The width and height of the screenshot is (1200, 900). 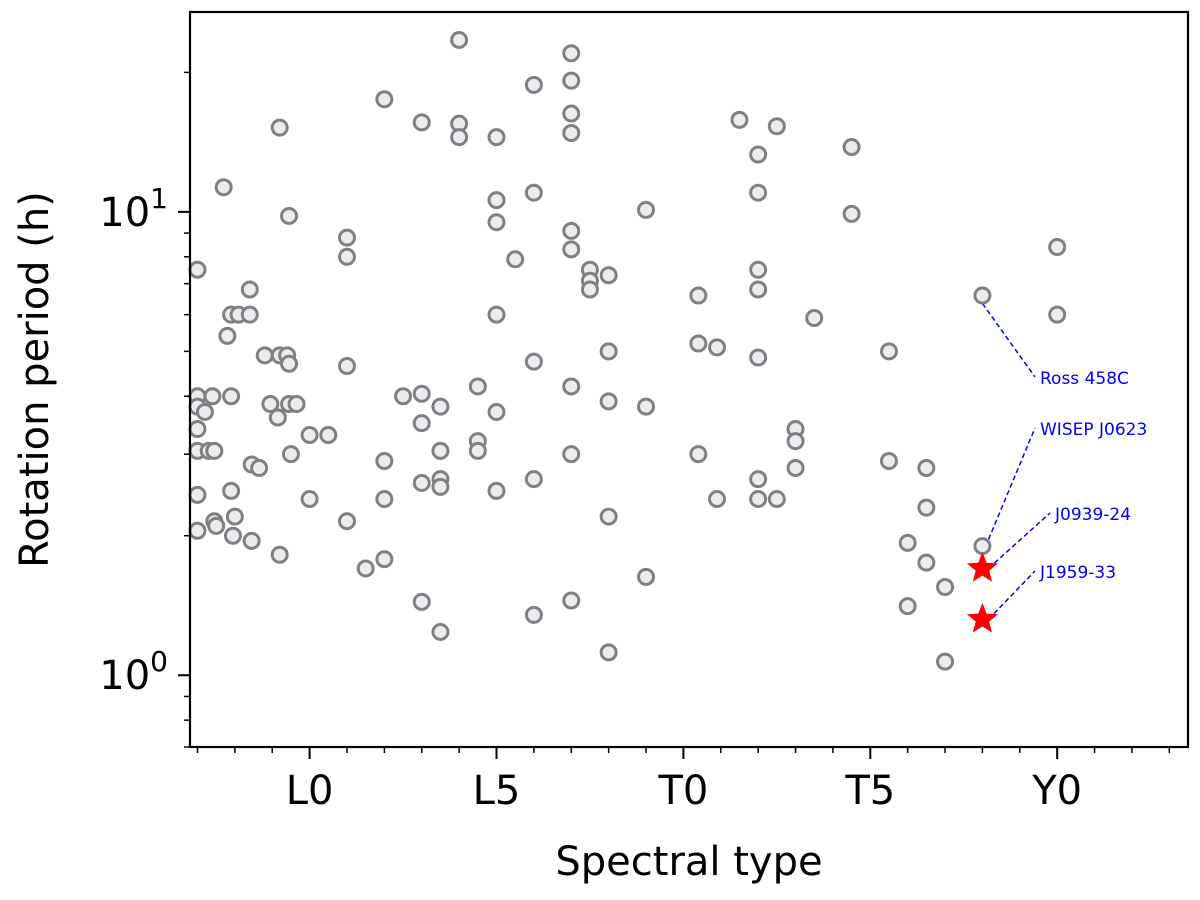 I want to click on annotations-layer: Ross 458C WISEP J0623 J0939-24 J1959-33, so click(x=1064, y=461).